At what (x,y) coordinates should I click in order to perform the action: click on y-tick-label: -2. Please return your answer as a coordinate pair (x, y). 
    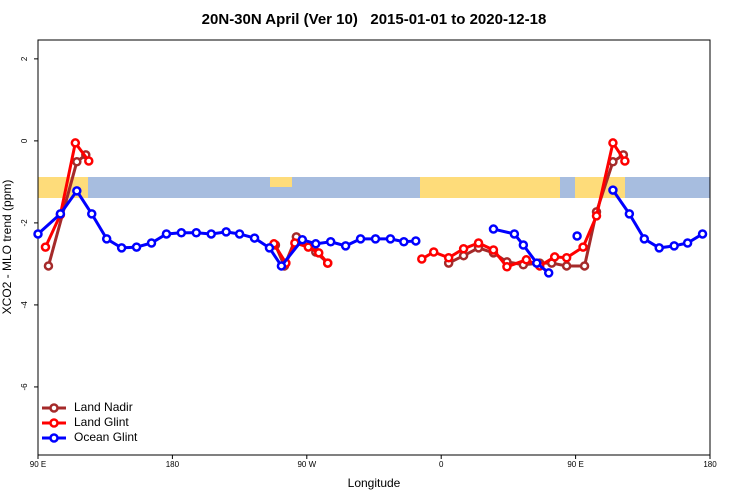
    Looking at the image, I should click on (24, 223).